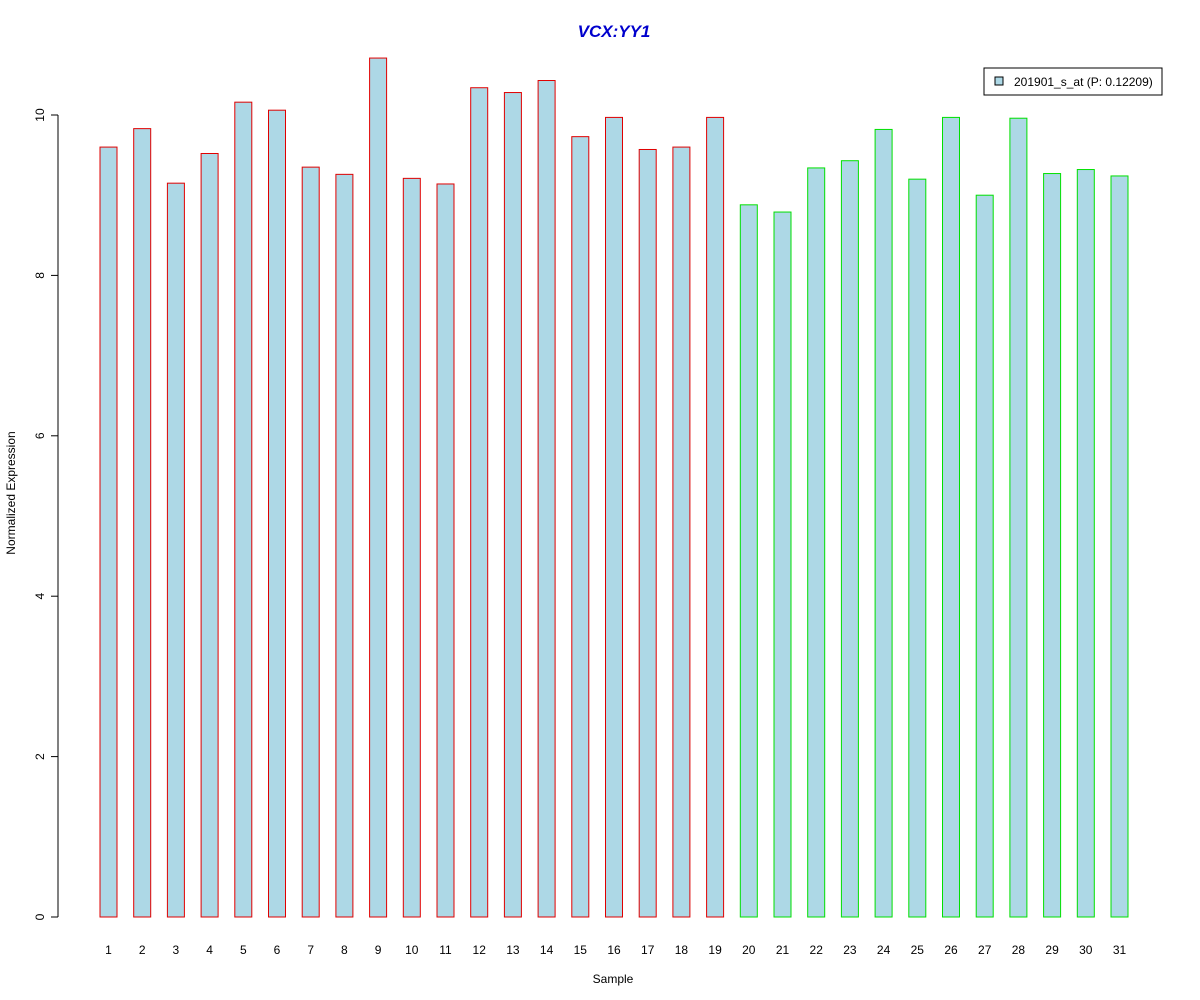 Image resolution: width=1200 pixels, height=1000 pixels. Describe the element at coordinates (648, 950) in the screenshot. I see `x-tick-label: 17` at that location.